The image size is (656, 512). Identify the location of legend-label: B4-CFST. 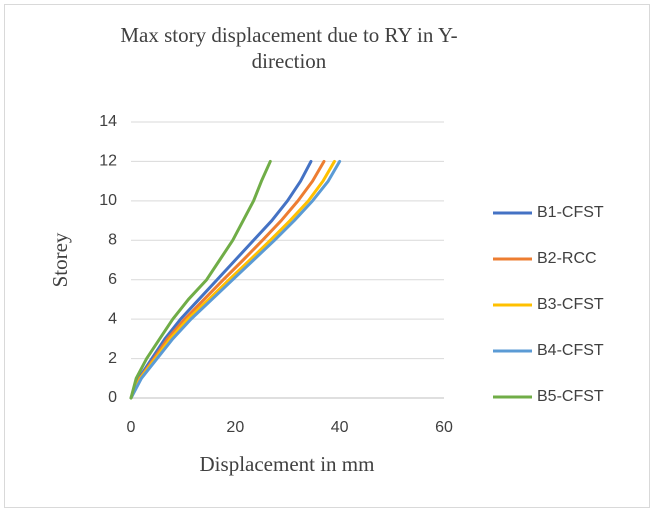
(570, 350).